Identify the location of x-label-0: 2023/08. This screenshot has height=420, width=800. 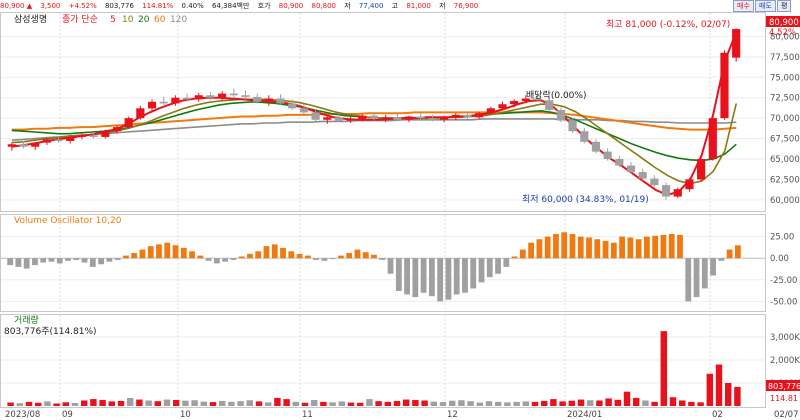
(22, 415).